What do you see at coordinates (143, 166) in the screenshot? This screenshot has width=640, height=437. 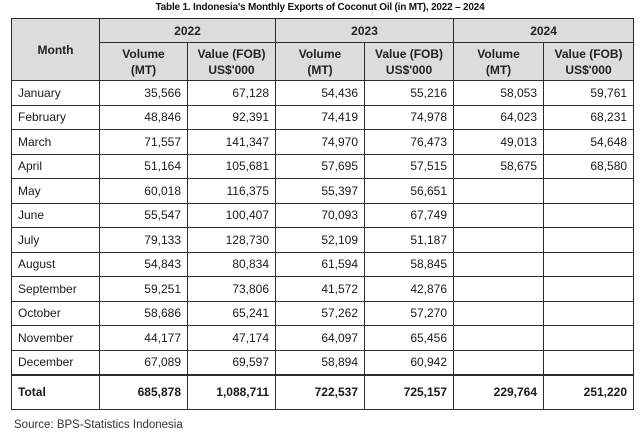 I see `volume-2022-cell: 51,164` at bounding box center [143, 166].